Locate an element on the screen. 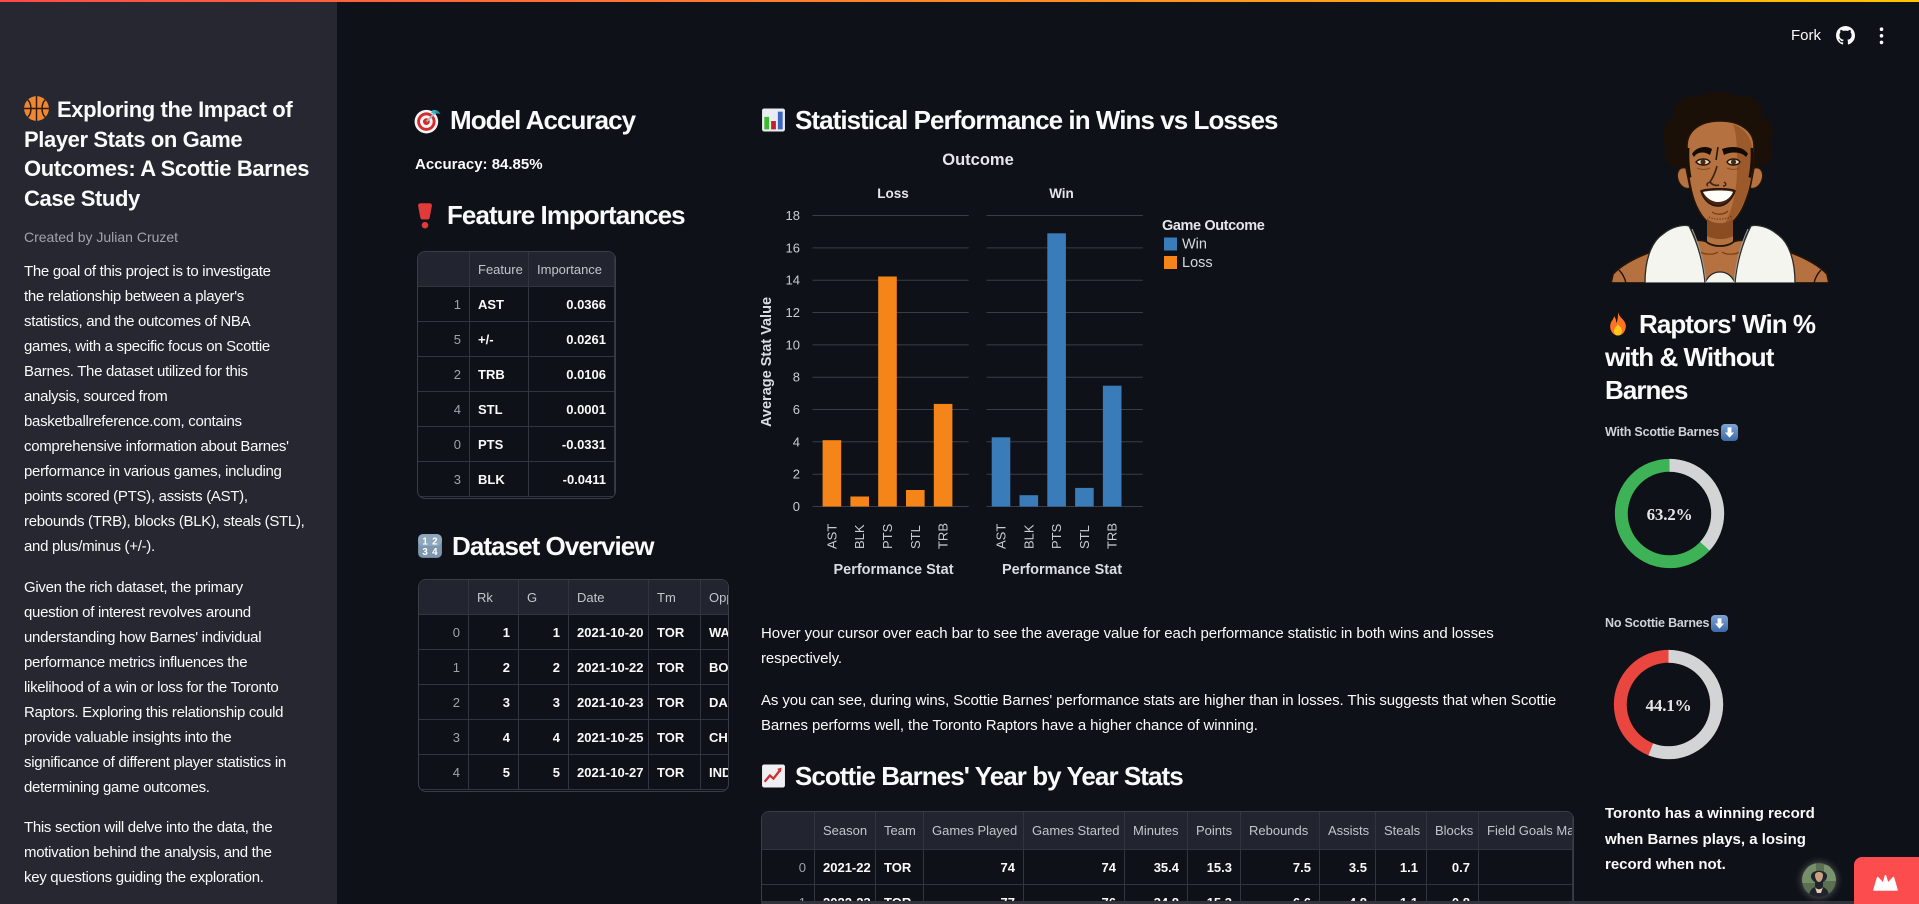 This screenshot has width=1919, height=904. svg-text: 3 is located at coordinates (425, 552).